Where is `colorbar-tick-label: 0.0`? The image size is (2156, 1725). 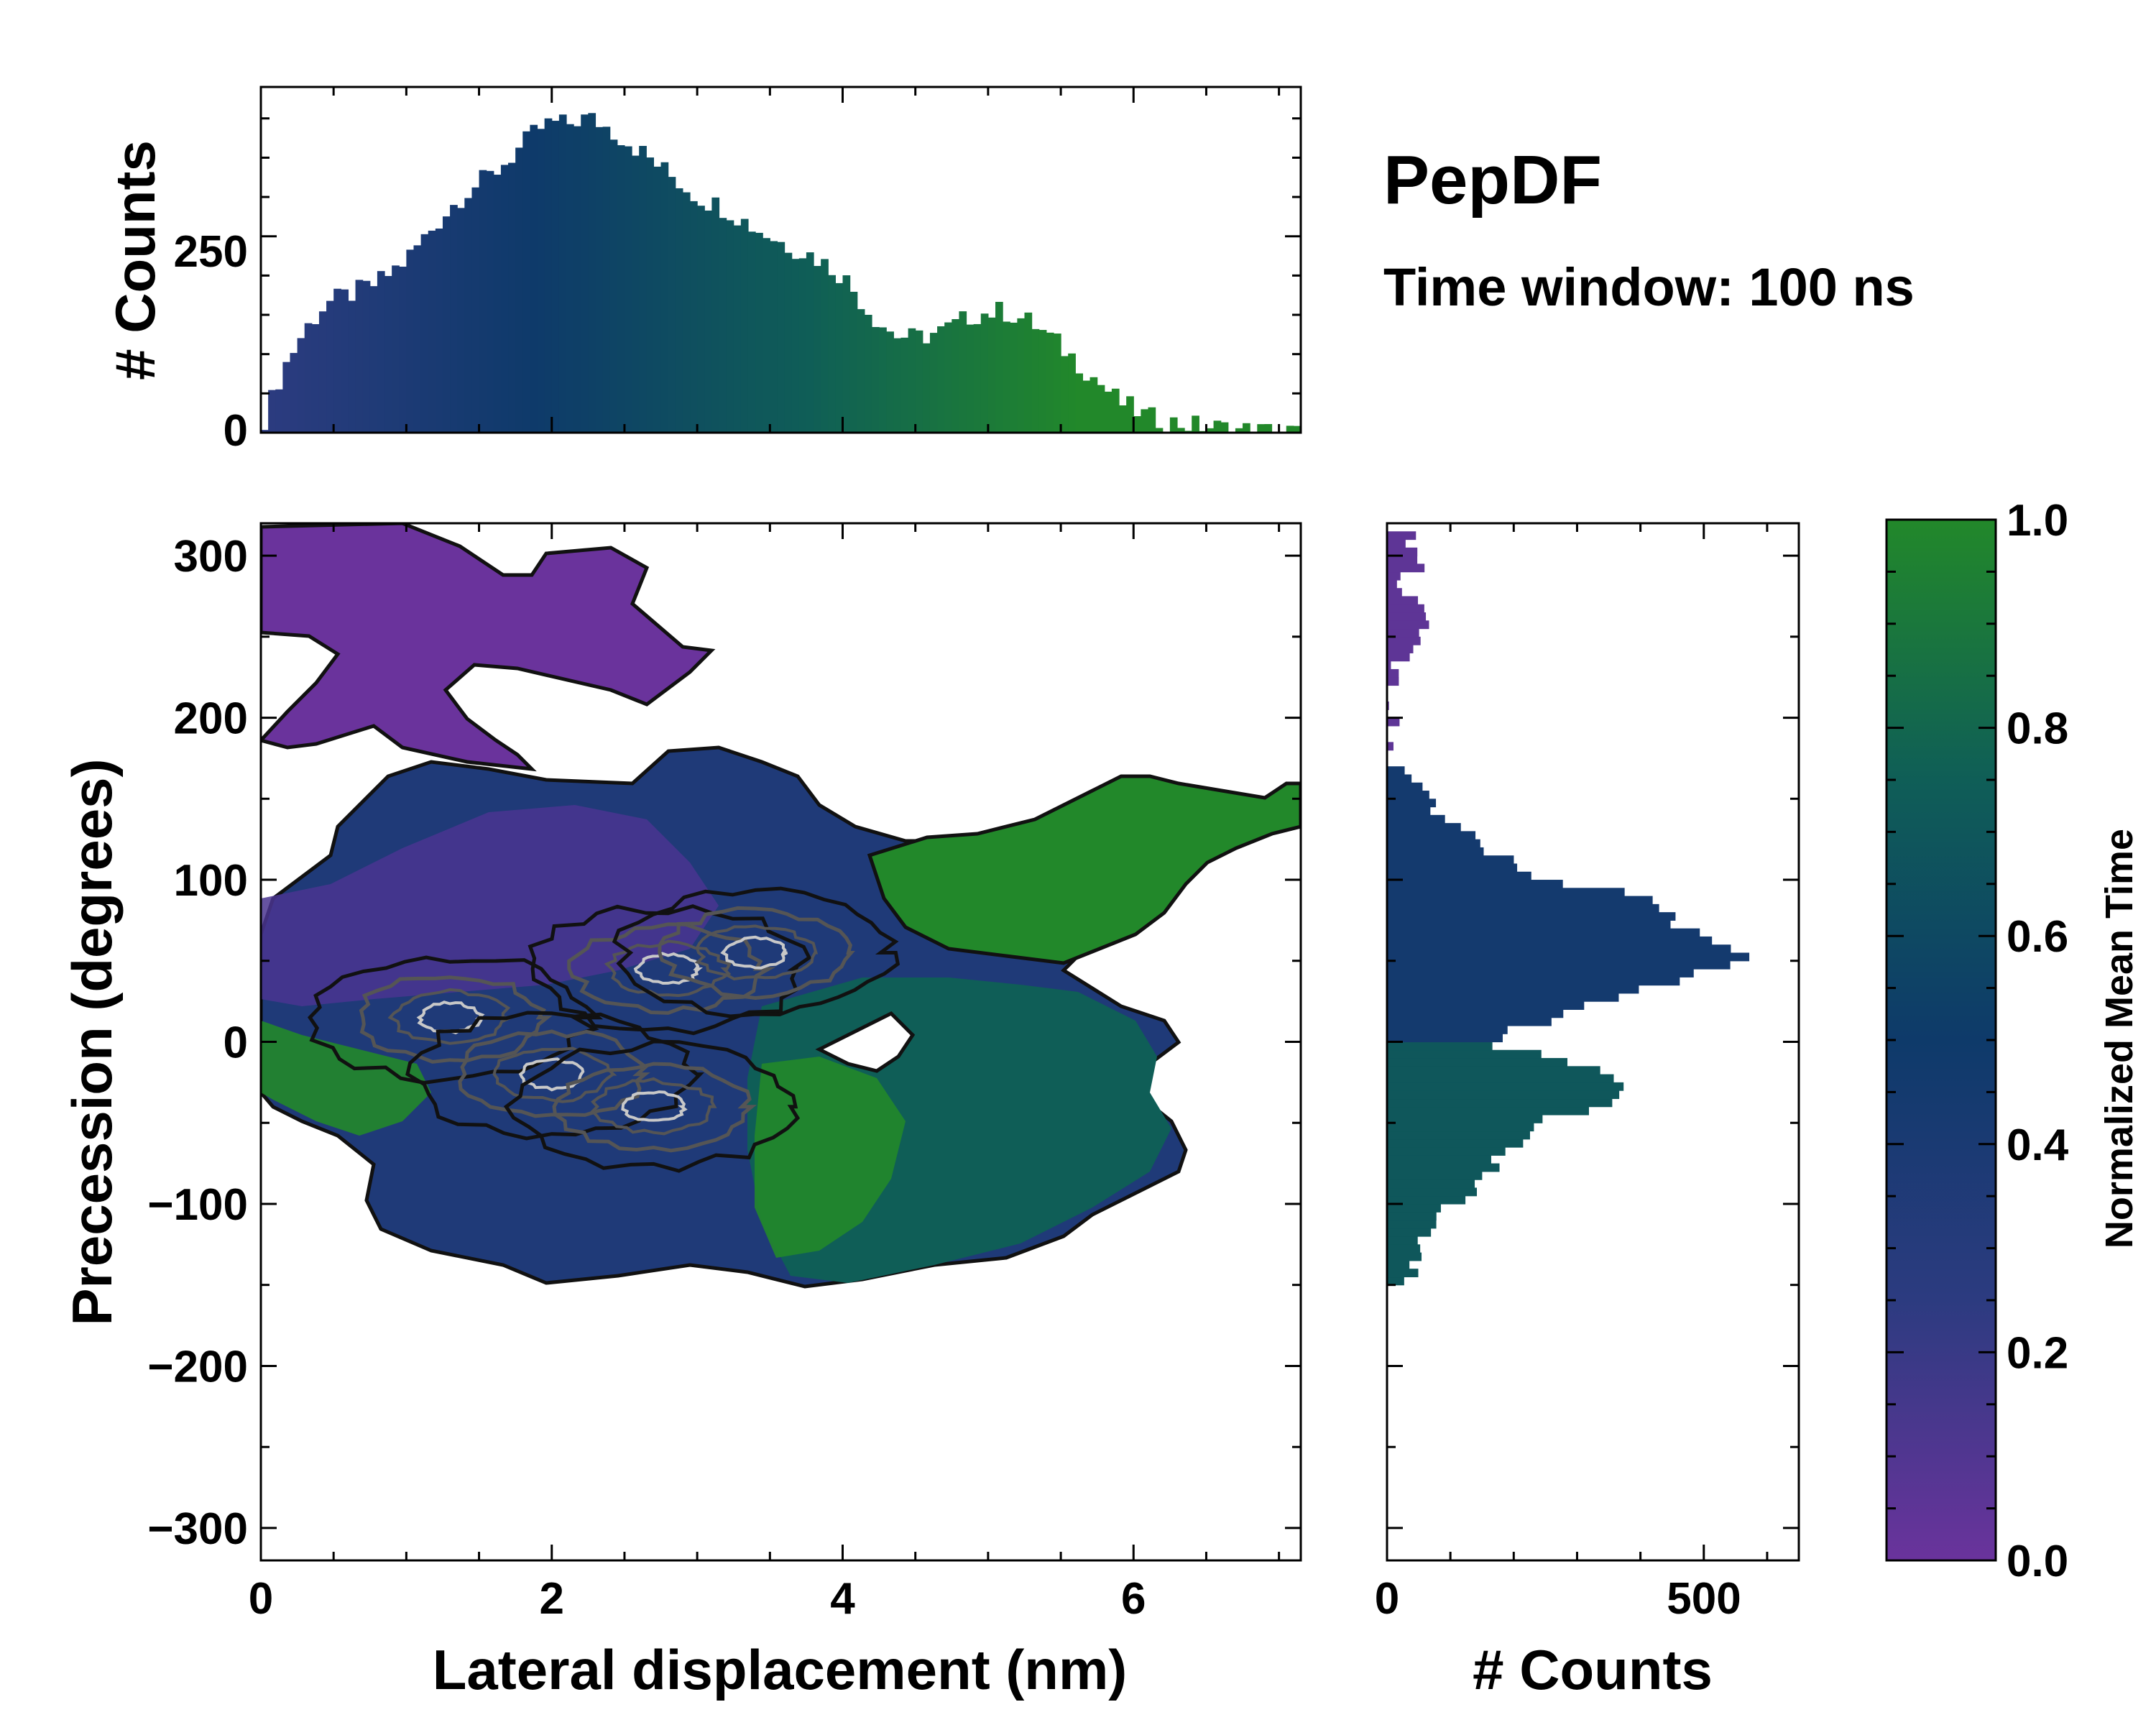
colorbar-tick-label: 0.0 is located at coordinates (2038, 1561).